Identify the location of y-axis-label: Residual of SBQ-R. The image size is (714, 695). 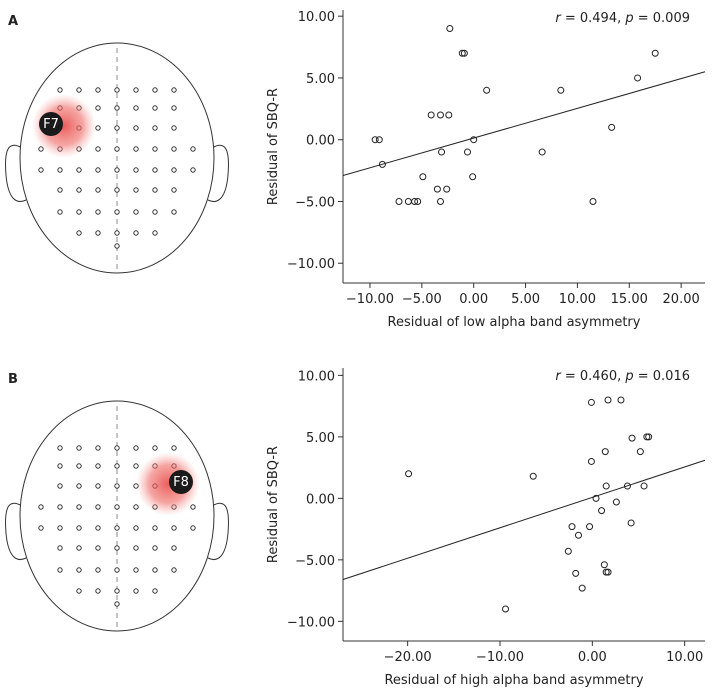
(273, 146).